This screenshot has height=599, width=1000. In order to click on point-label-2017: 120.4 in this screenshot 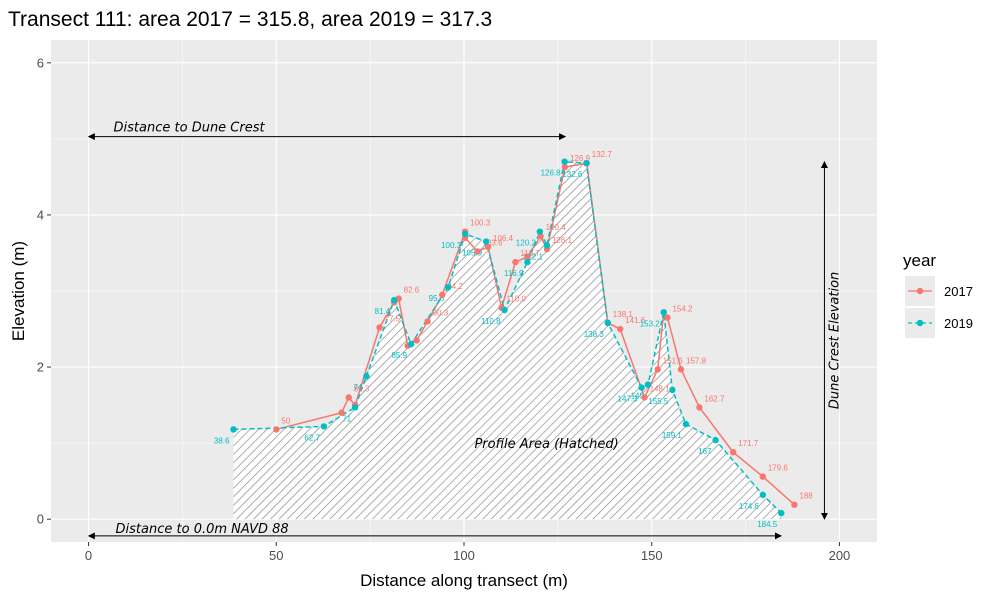, I will do `click(556, 227)`.